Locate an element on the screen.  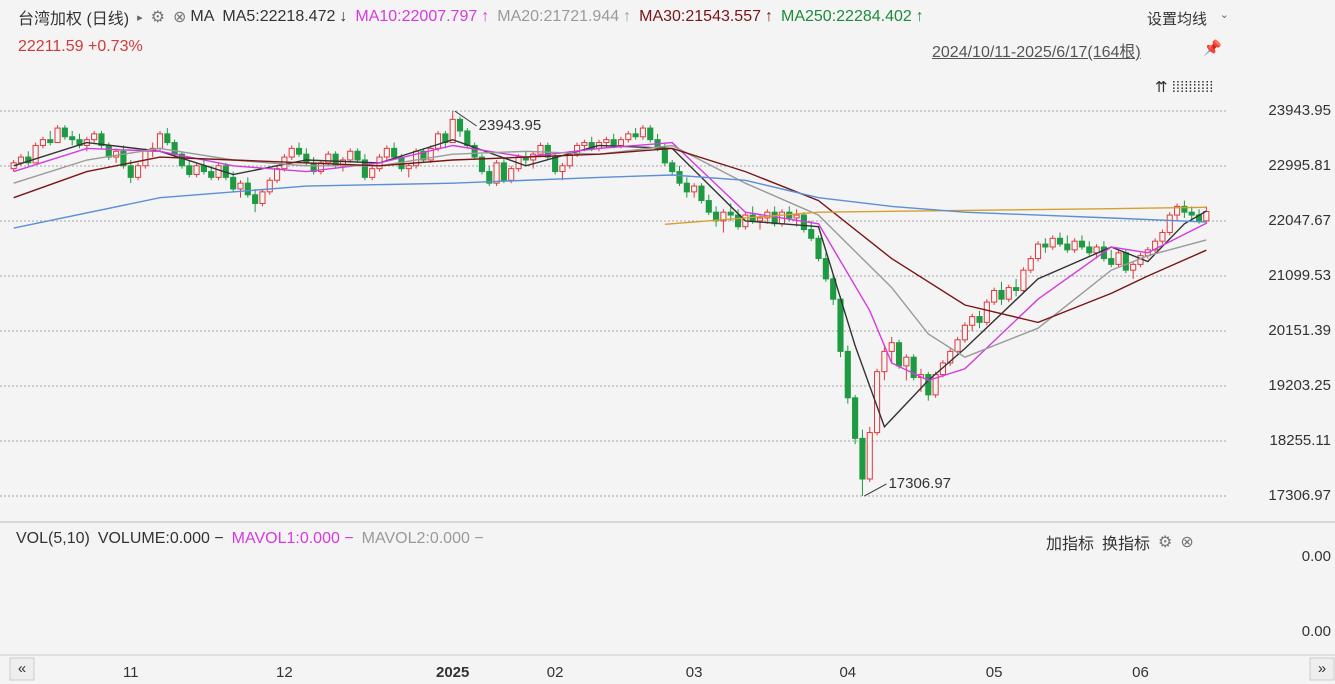
settings-label: 设置均线 is located at coordinates (1176, 19).